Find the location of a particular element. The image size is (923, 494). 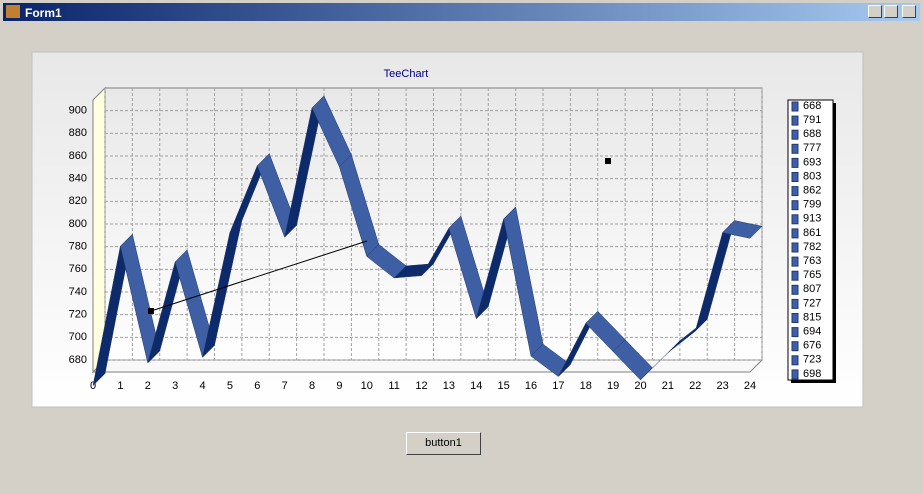

y-tick-label: 820 is located at coordinates (78, 201).